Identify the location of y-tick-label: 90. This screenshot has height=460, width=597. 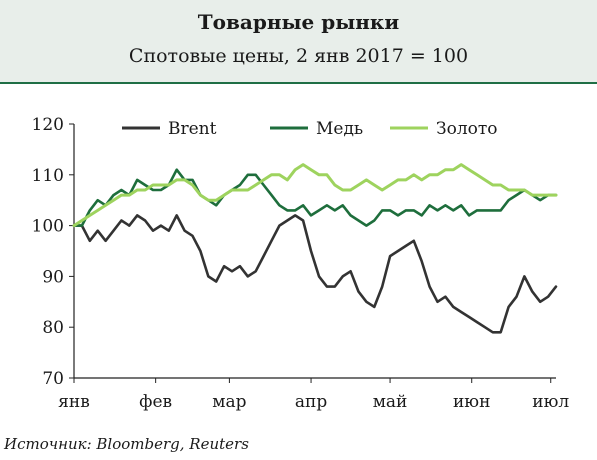
(53, 277).